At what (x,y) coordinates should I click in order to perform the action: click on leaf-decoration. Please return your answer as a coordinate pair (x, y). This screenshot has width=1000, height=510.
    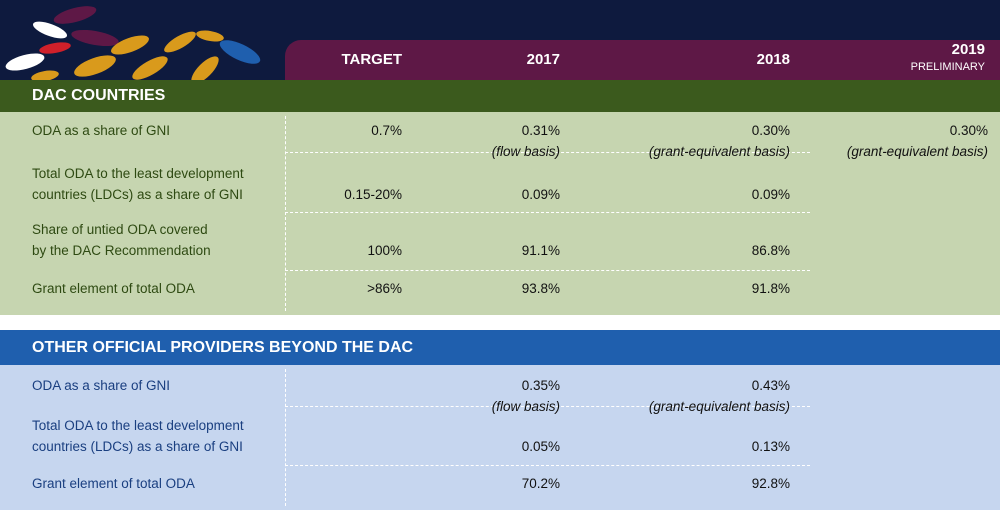
    Looking at the image, I should click on (133, 43).